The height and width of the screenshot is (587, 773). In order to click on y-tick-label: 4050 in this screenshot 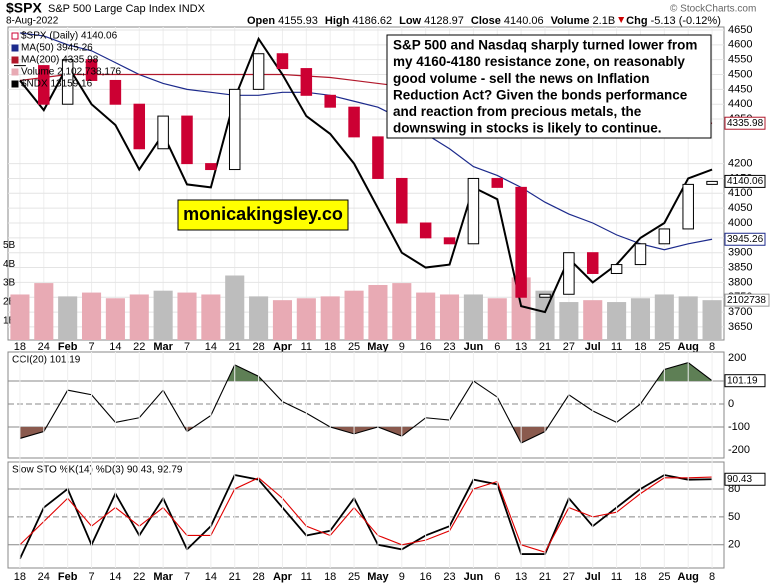, I will do `click(740, 208)`.